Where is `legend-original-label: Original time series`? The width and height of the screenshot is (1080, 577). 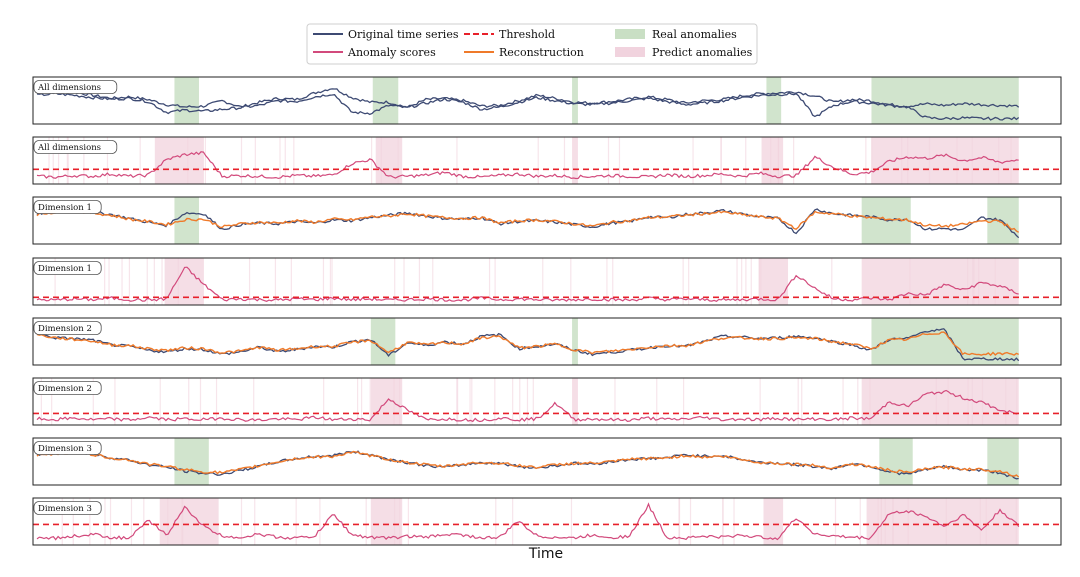 legend-original-label: Original time series is located at coordinates (403, 34).